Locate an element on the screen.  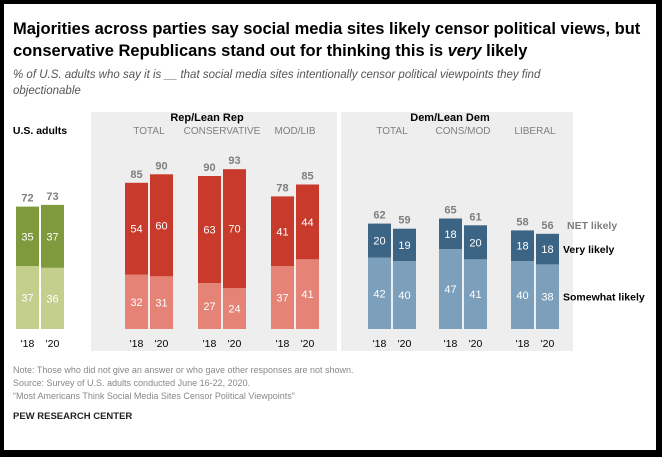
panel-4-somewhat-label-18: 42 is located at coordinates (379, 294).